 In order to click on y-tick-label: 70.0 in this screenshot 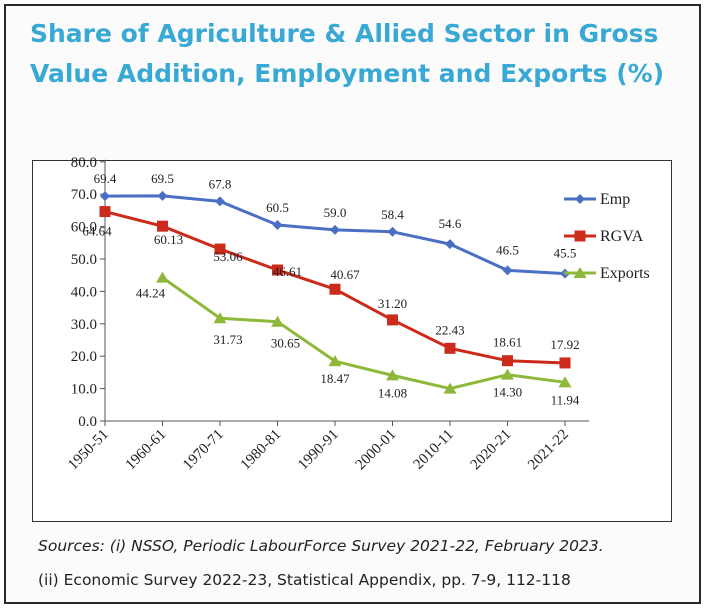, I will do `click(84, 195)`.